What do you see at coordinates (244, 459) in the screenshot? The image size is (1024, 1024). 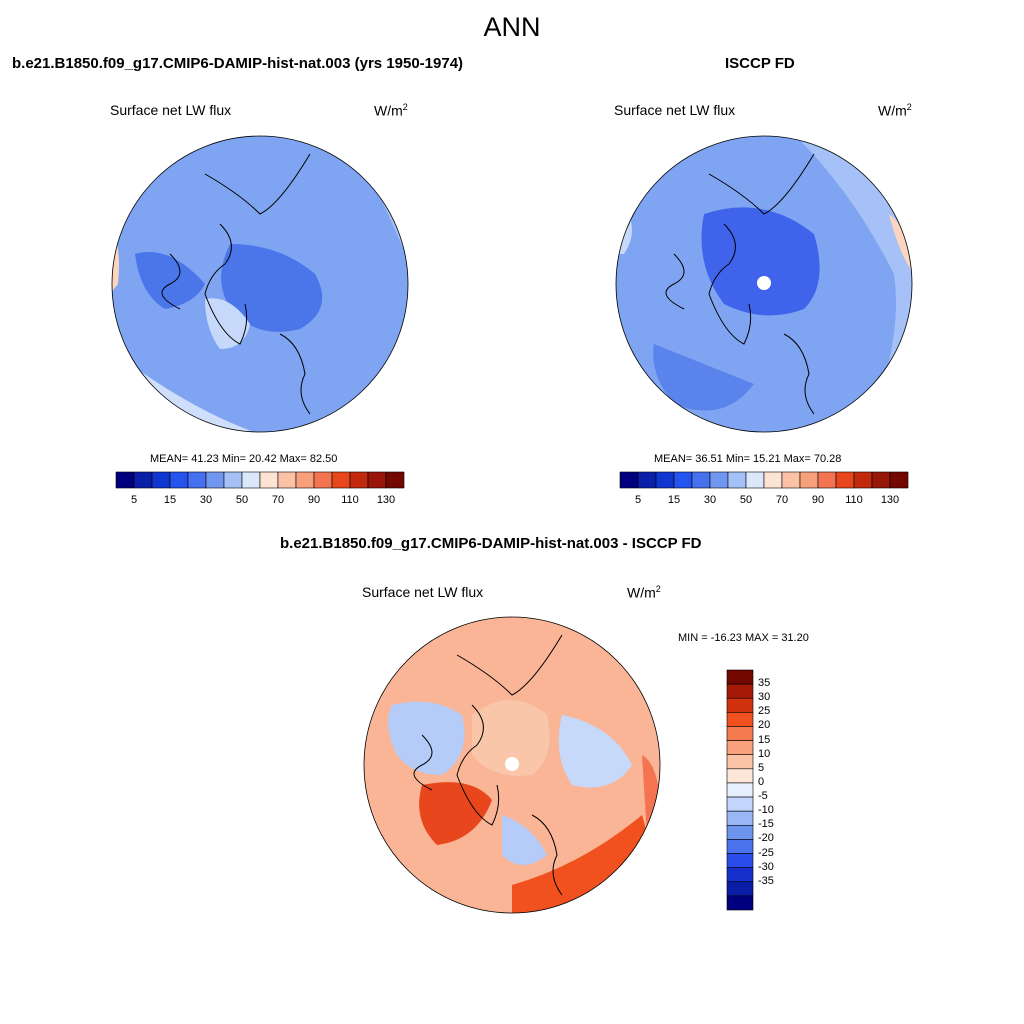 I see `model-stats: MEAN= 41.23 Min= 20.42 Max= 82.50` at bounding box center [244, 459].